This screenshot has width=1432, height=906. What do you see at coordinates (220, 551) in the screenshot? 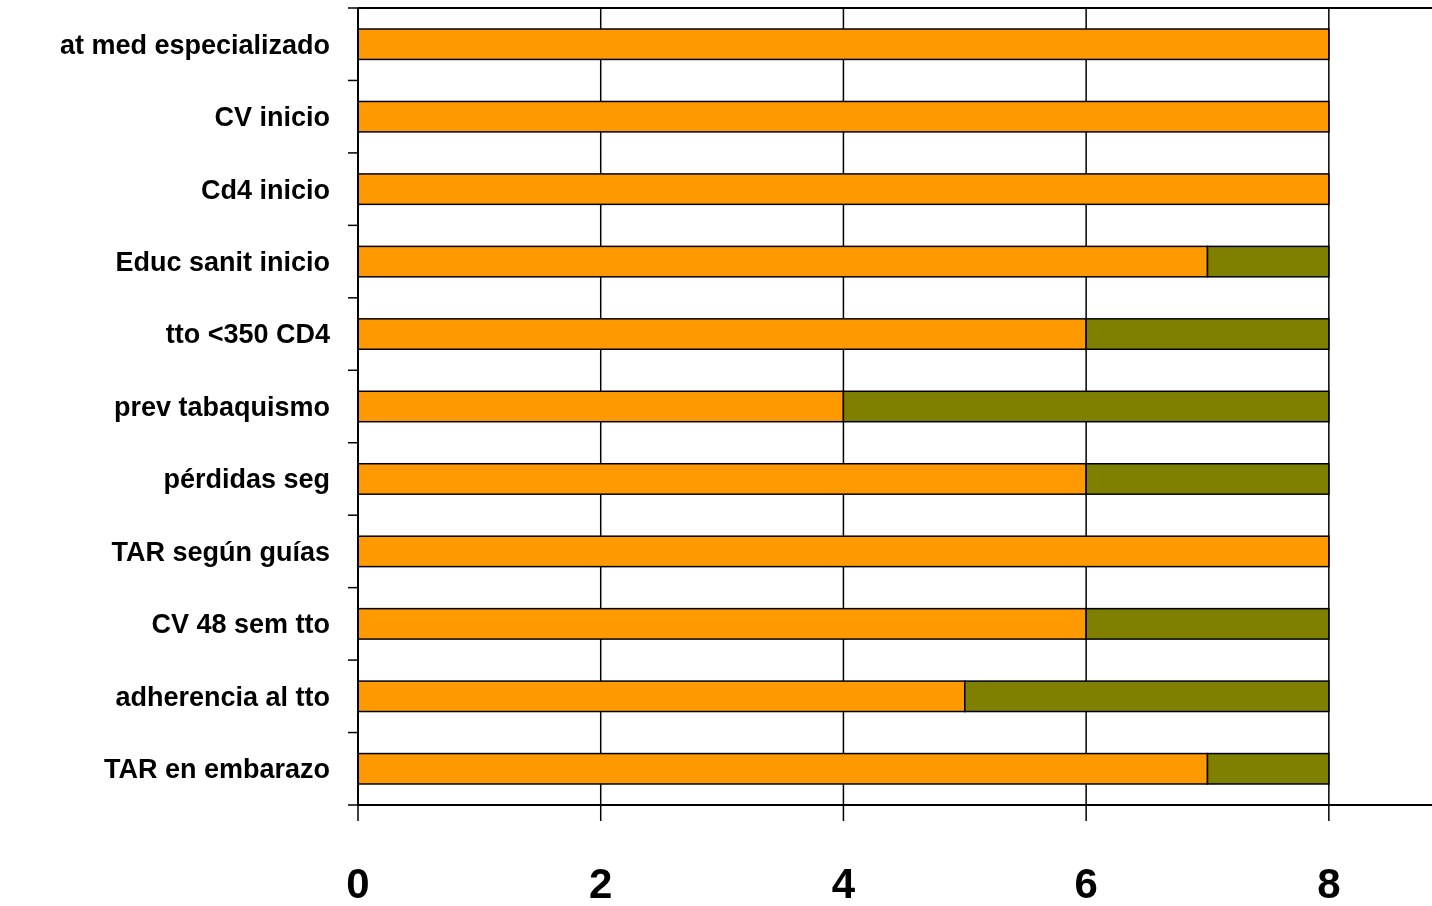
I see `y-tick-label: TAR según guías` at bounding box center [220, 551].